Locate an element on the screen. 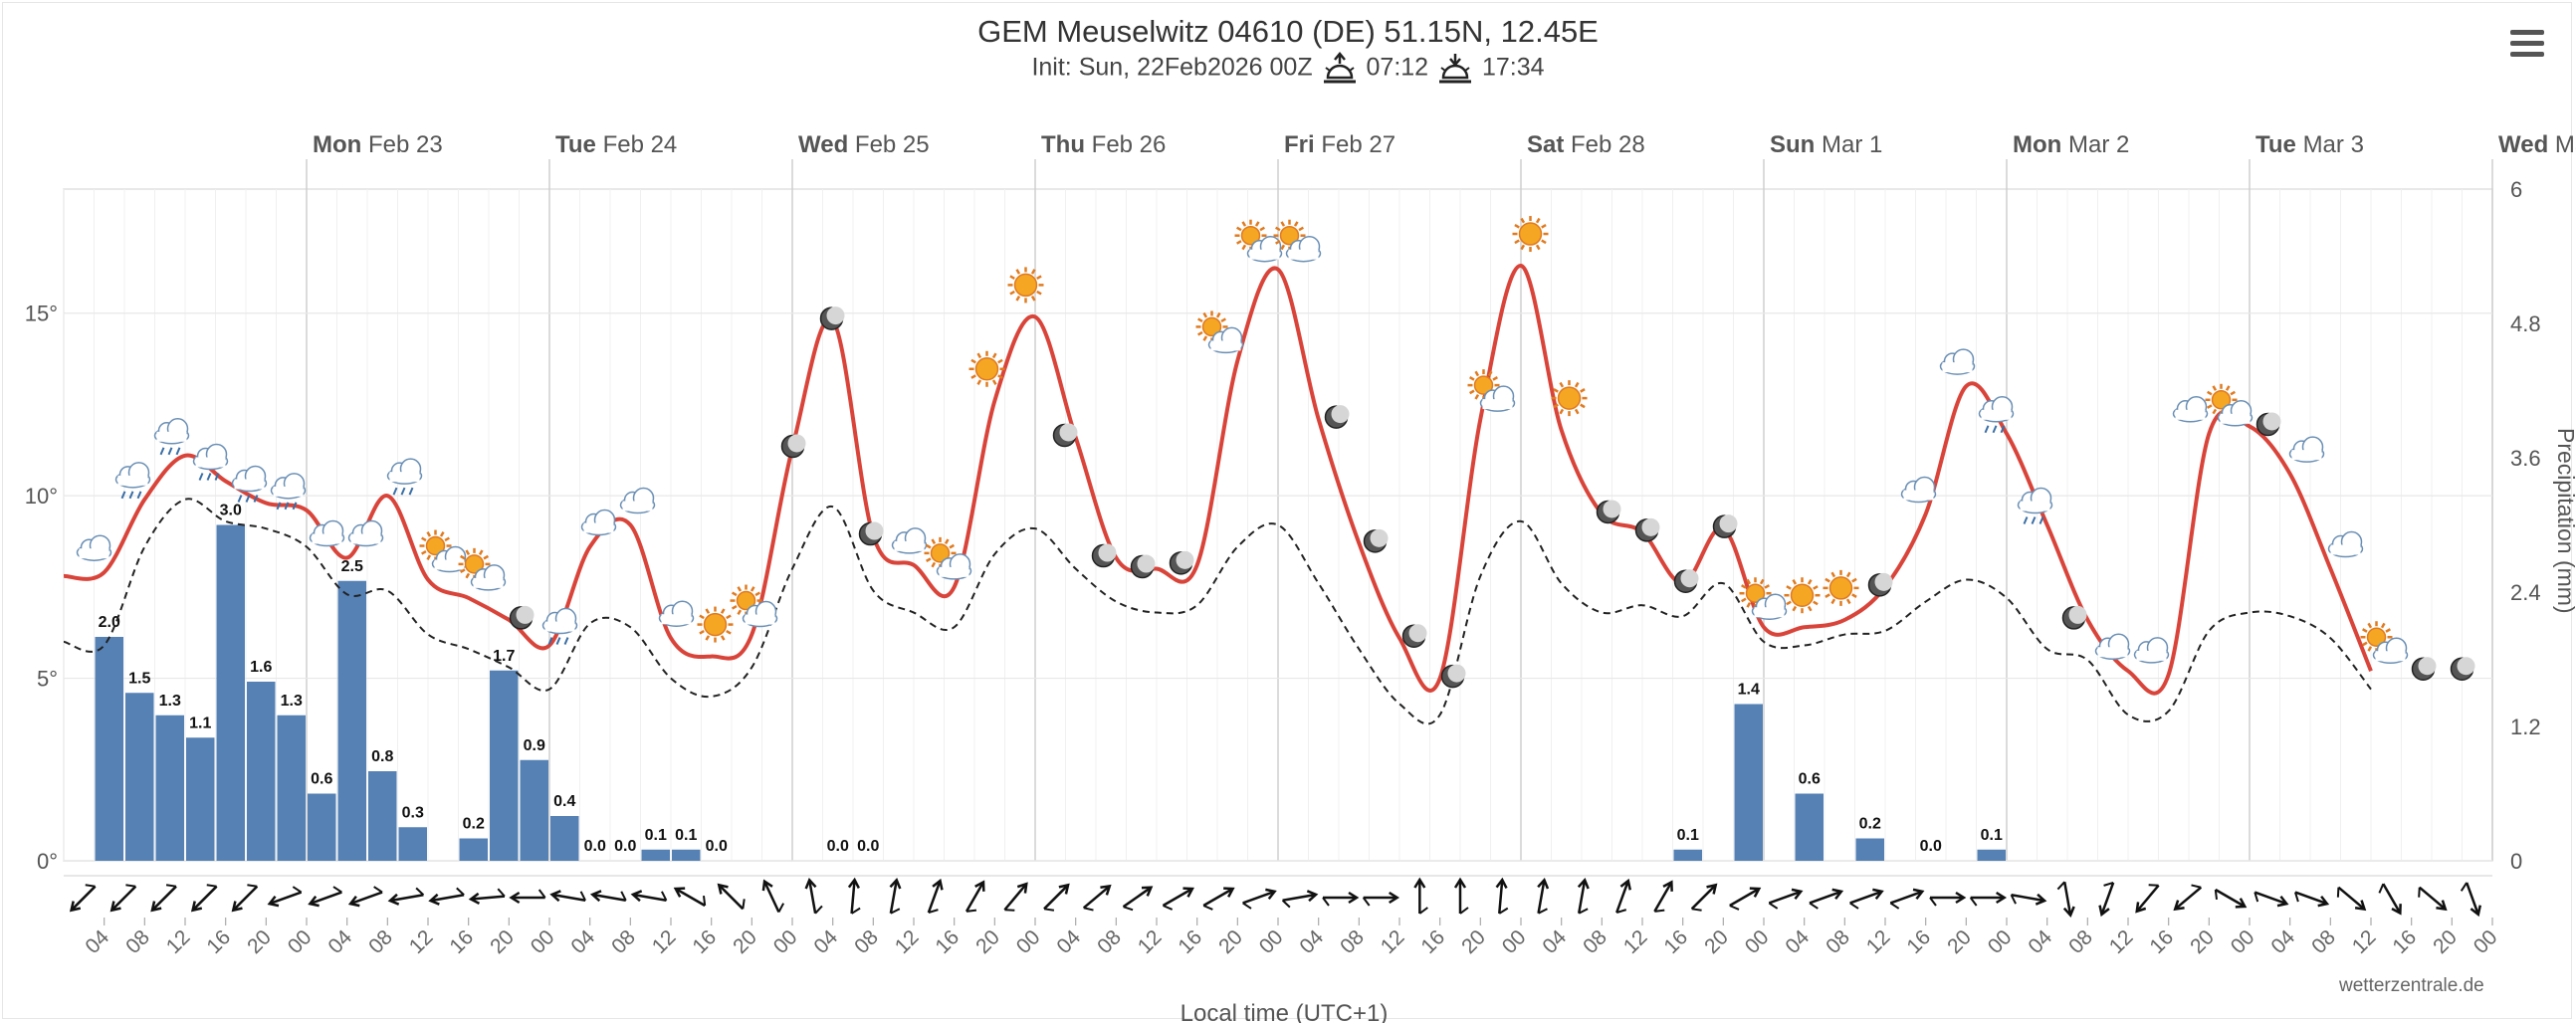  y-left-tick-label: 15° is located at coordinates (41, 314).